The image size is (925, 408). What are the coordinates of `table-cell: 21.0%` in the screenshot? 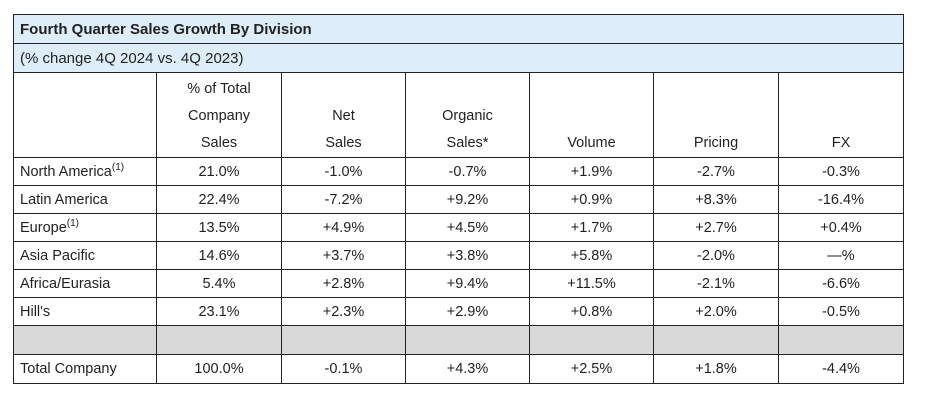 It's located at (219, 171).